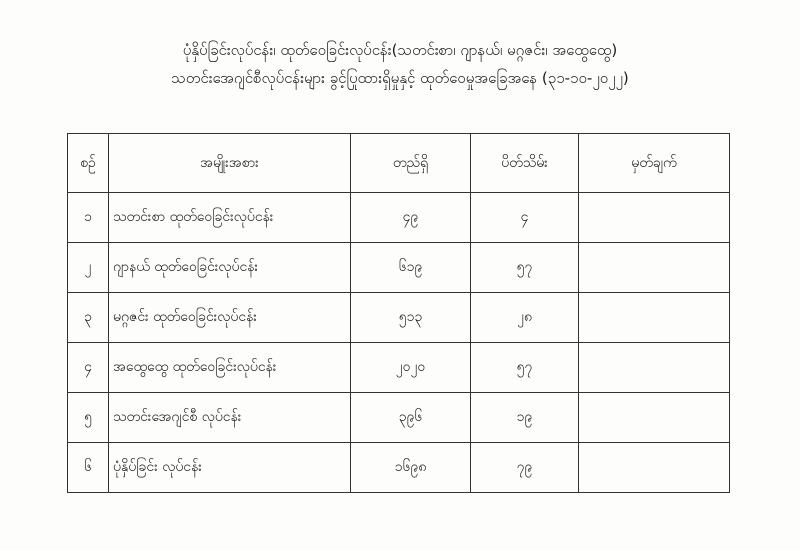 The image size is (800, 550). I want to click on cell-closed: ၄, so click(524, 217).